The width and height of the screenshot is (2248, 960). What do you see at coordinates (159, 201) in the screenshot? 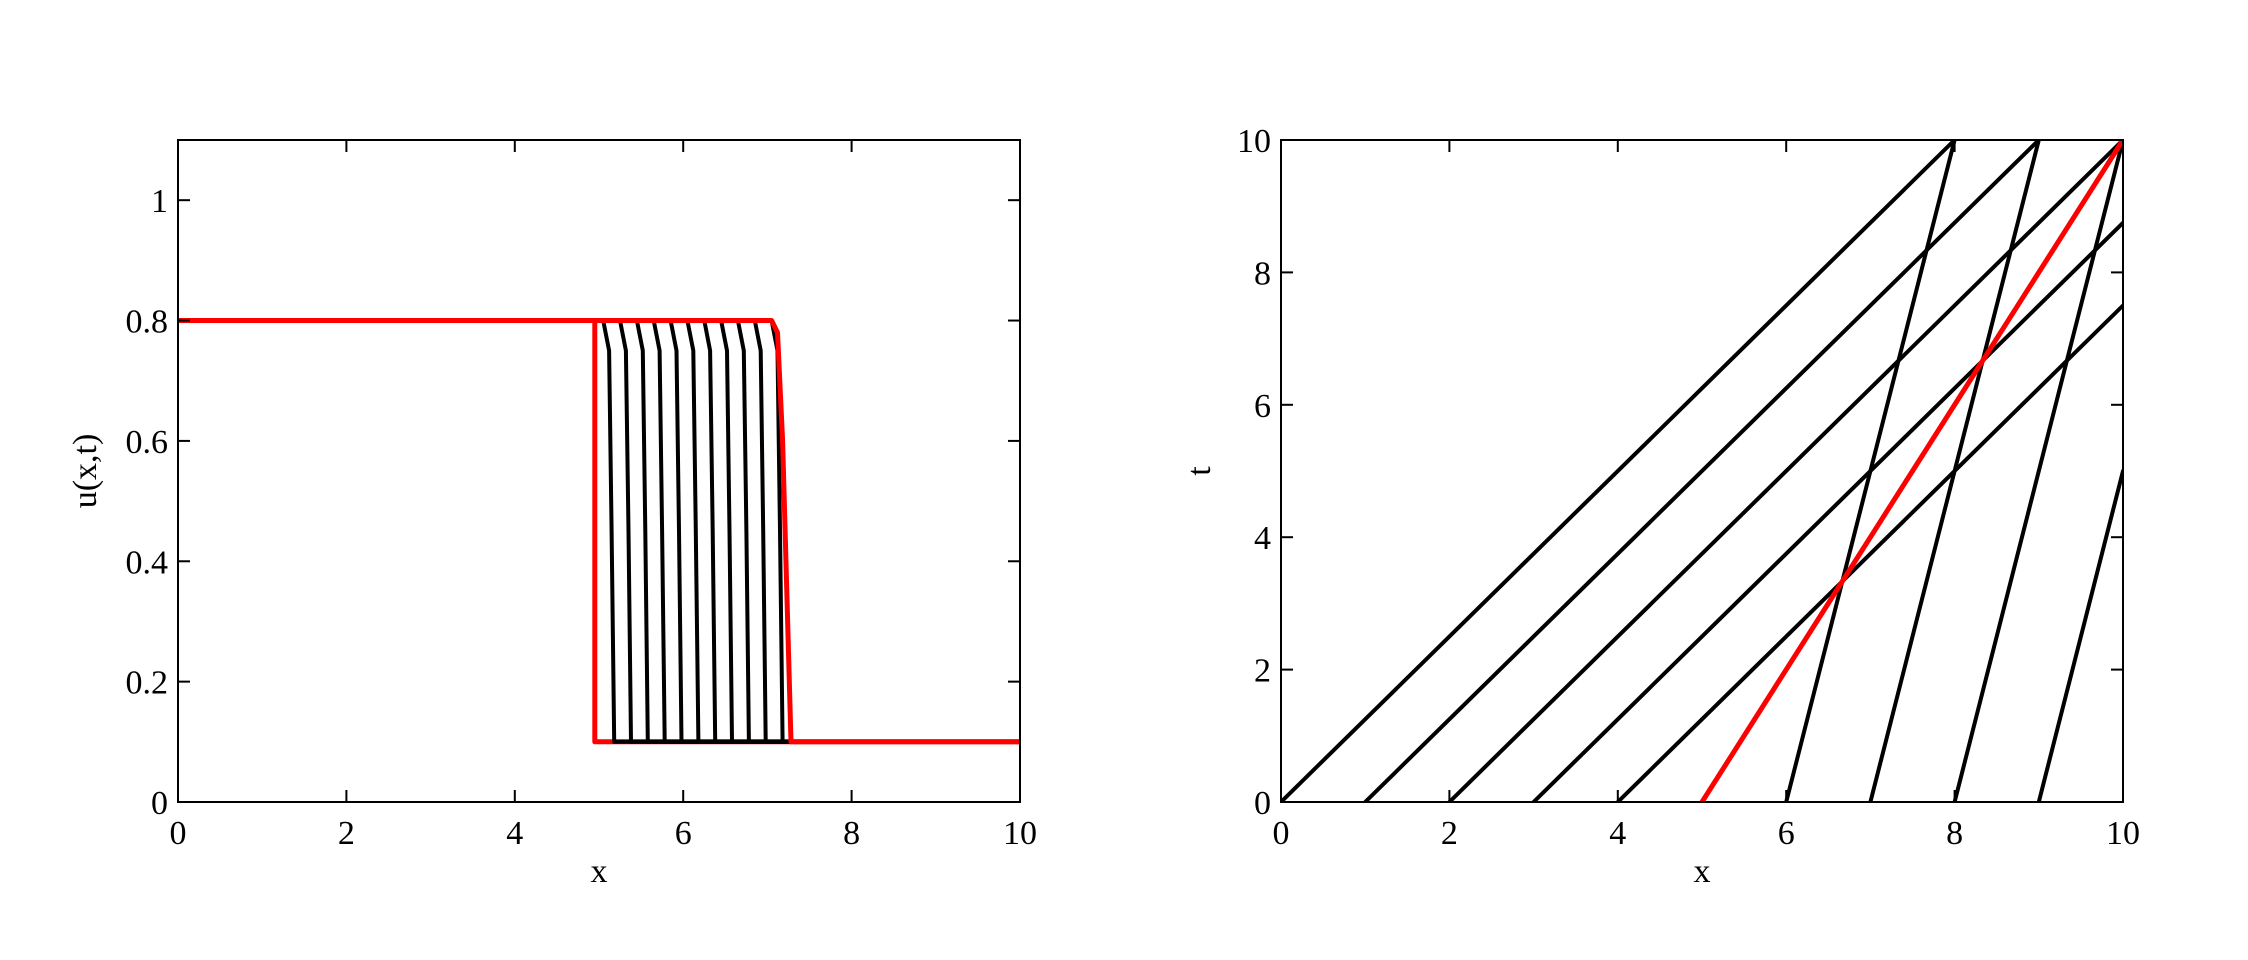
I see `y-tick-label: 1` at bounding box center [159, 201].